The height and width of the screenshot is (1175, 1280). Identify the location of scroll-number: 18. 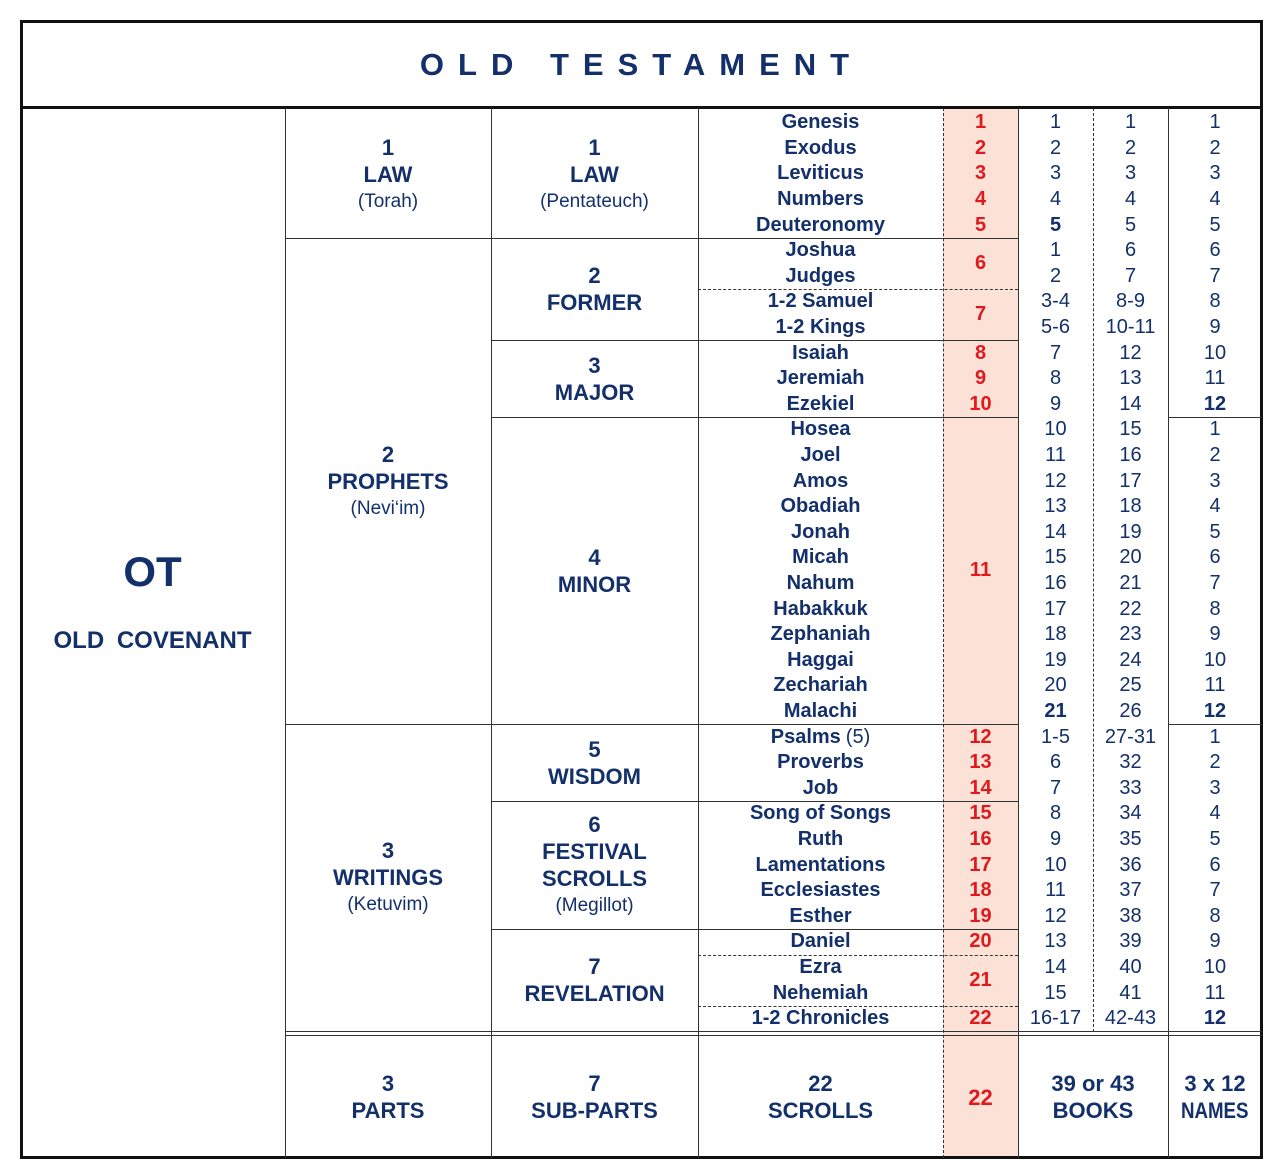
(980, 890).